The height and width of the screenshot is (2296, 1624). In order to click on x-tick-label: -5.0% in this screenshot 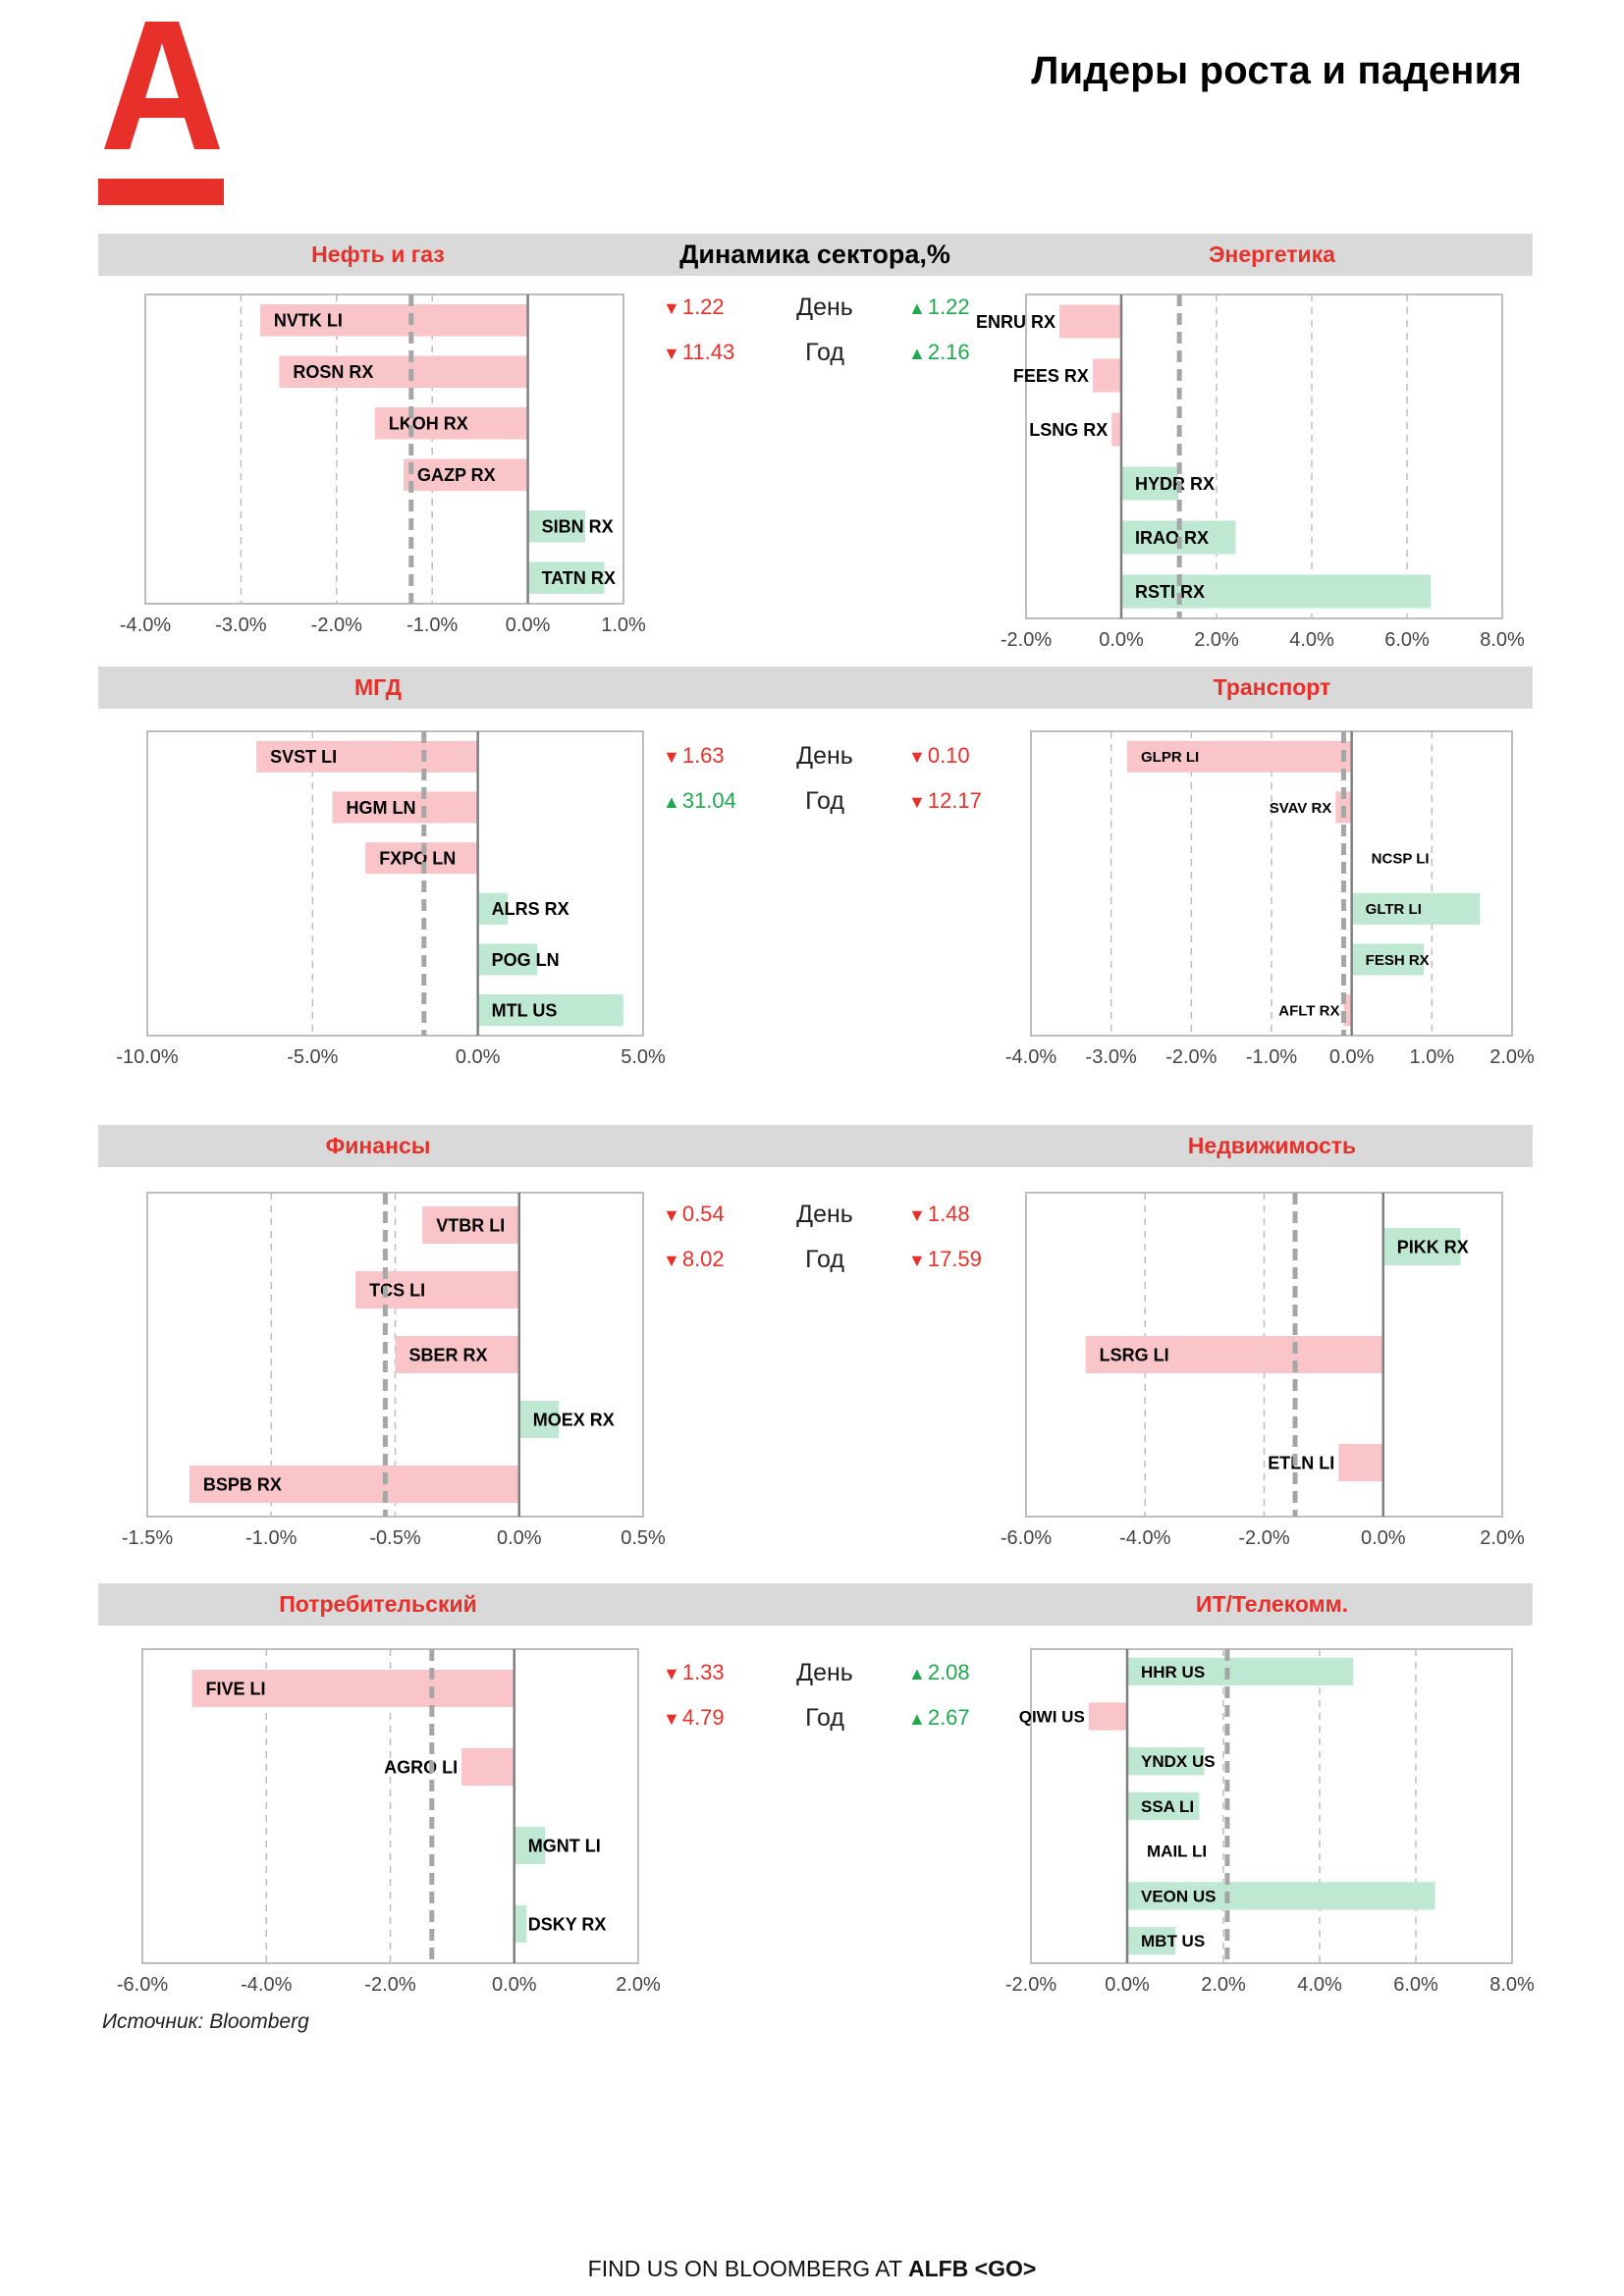, I will do `click(312, 1057)`.